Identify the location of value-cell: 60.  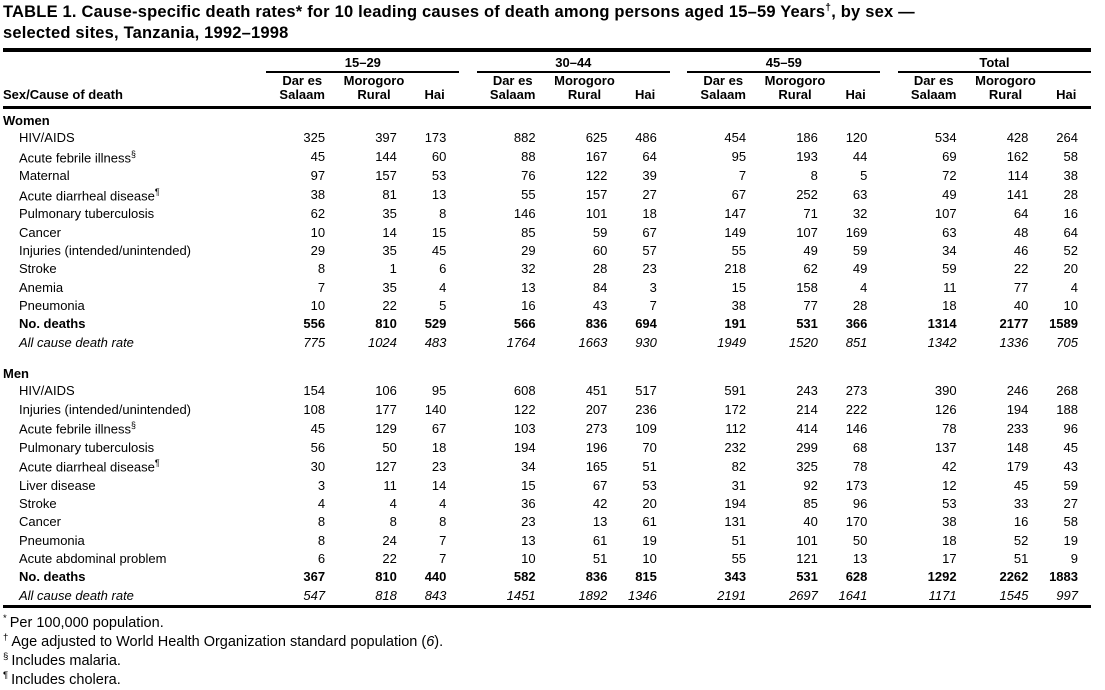
(439, 157).